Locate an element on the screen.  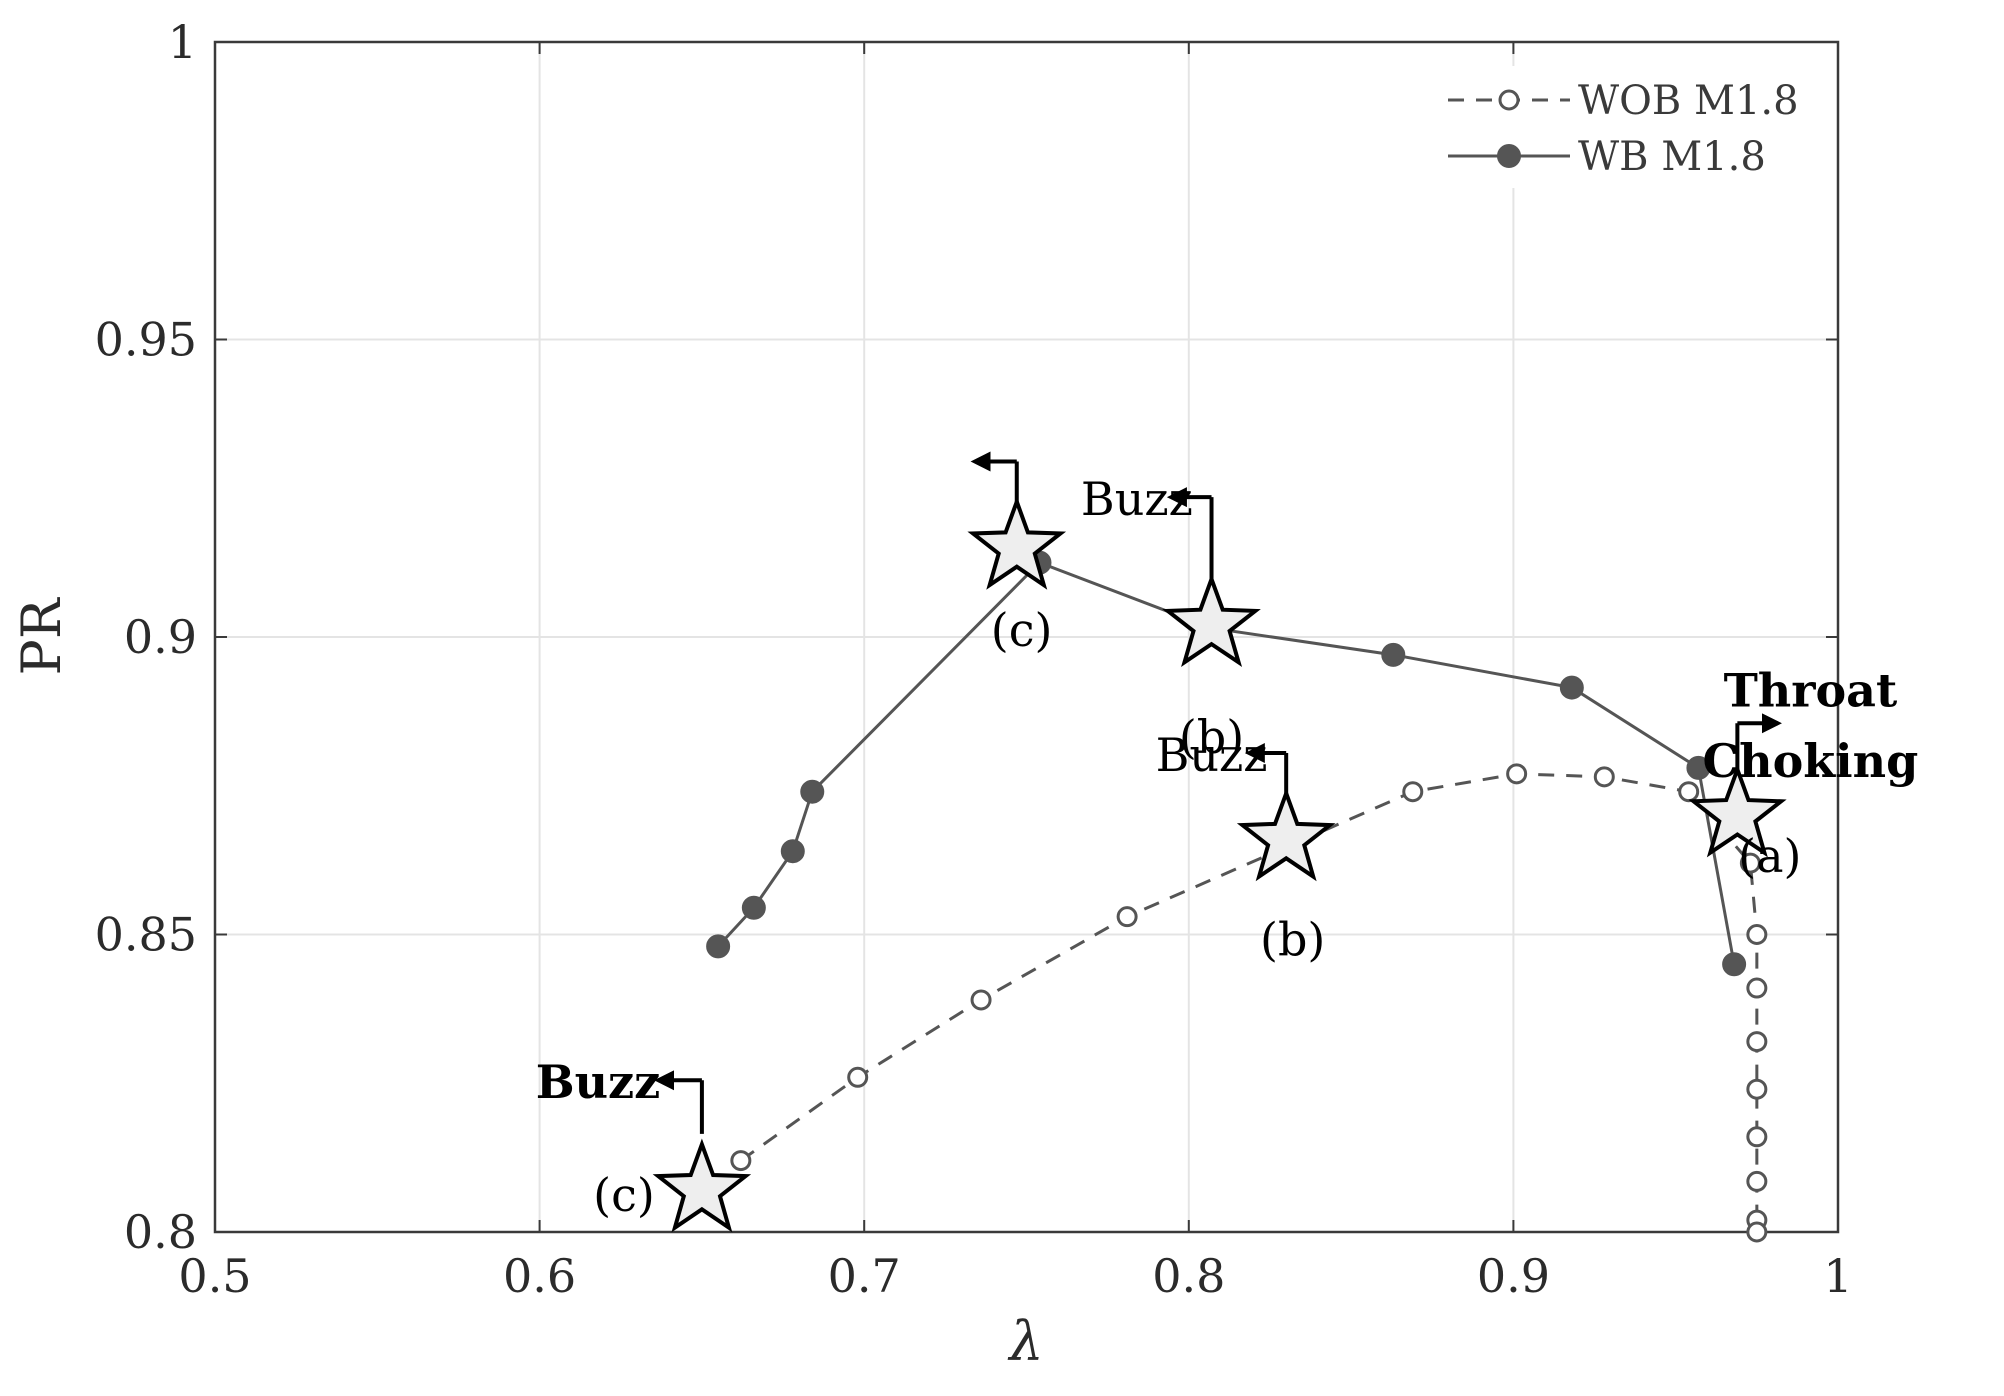
series-wb-line is located at coordinates (1226, 762).